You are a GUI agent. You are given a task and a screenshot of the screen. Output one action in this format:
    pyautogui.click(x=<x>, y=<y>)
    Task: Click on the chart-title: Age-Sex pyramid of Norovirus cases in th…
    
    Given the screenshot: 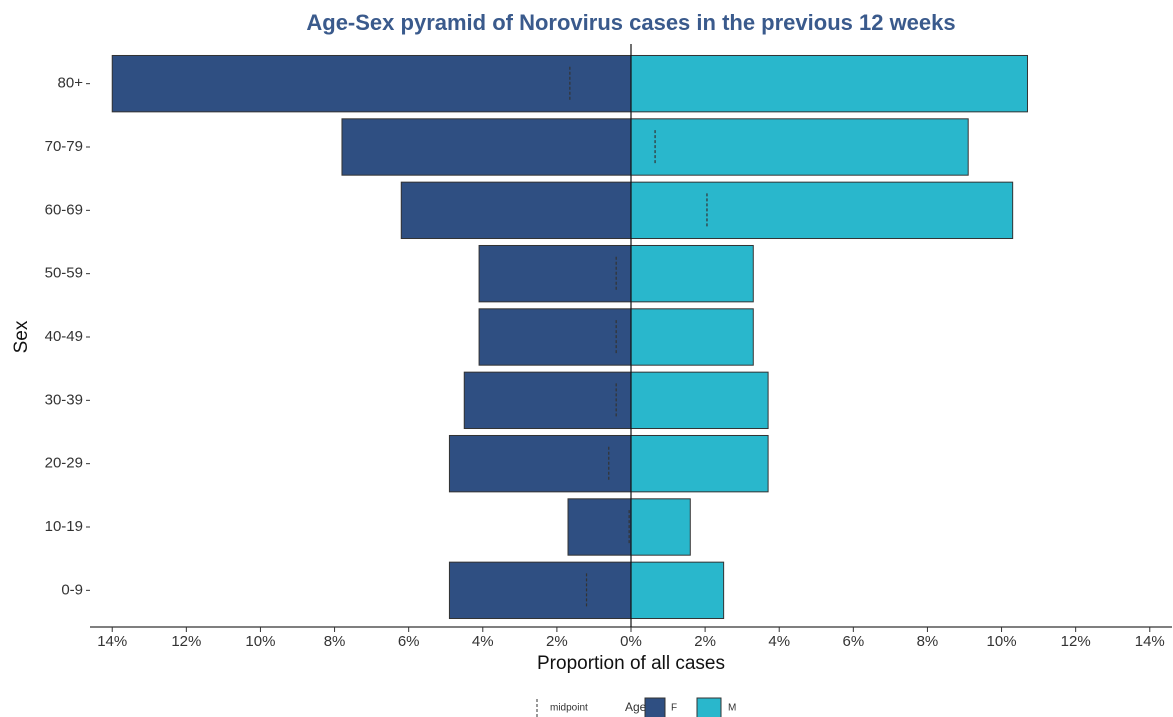 What is the action you would take?
    pyautogui.click(x=630, y=22)
    